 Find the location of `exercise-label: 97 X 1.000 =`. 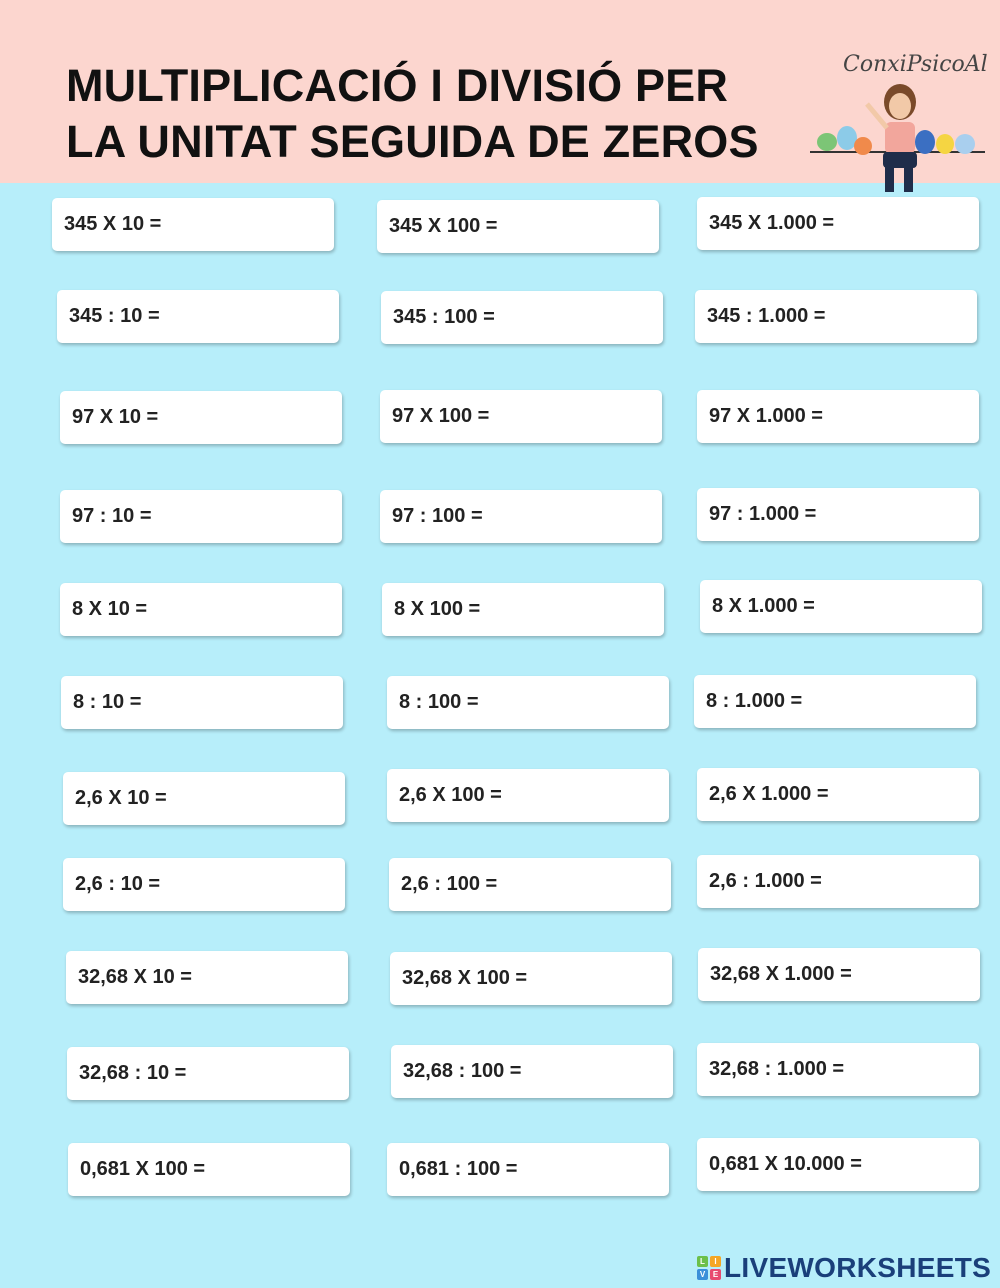

exercise-label: 97 X 1.000 = is located at coordinates (766, 416).